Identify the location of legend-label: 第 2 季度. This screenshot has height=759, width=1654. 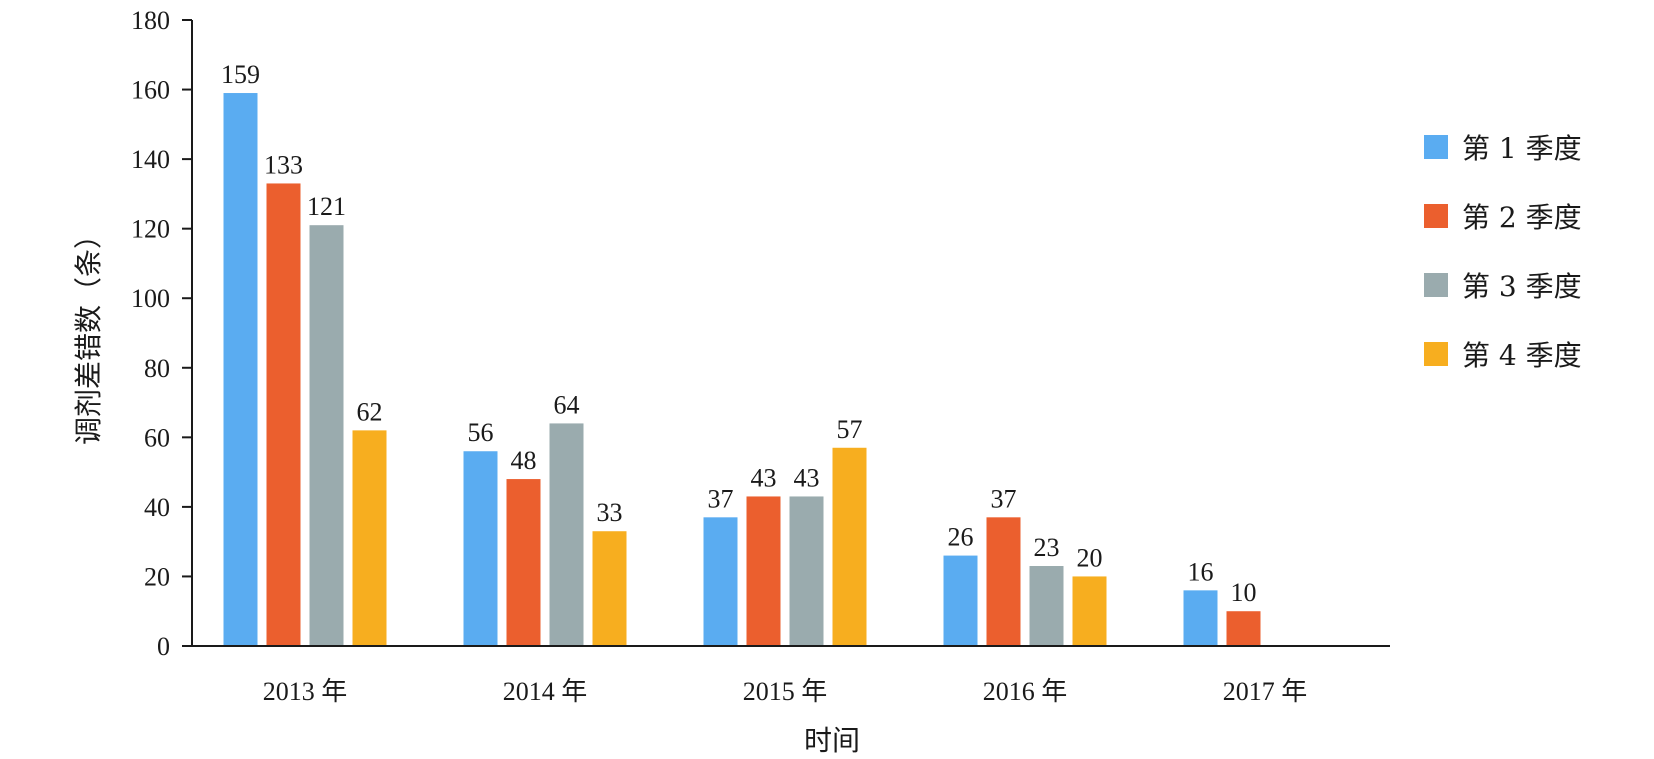
(1522, 217).